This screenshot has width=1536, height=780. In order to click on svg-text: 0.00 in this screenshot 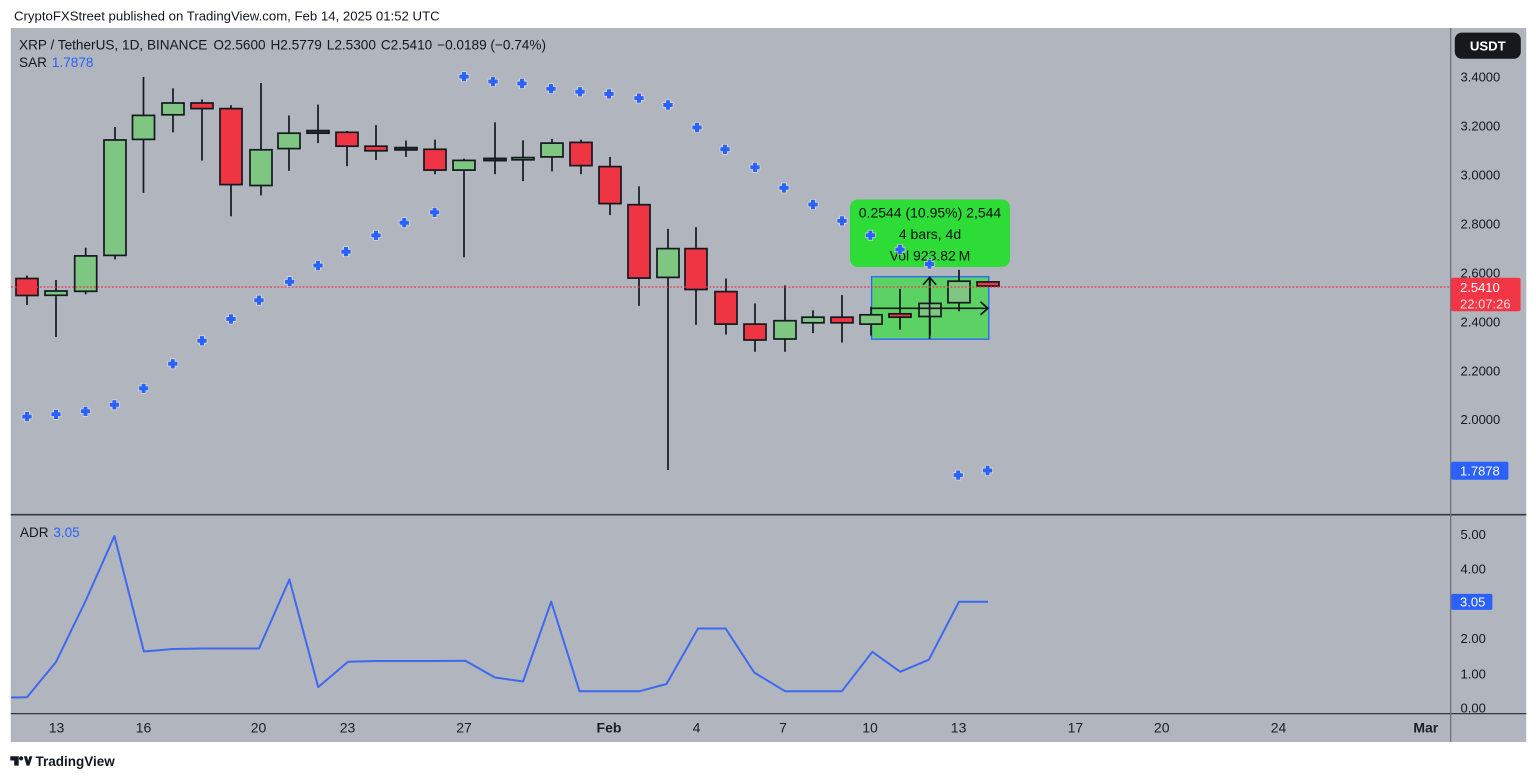, I will do `click(1473, 708)`.